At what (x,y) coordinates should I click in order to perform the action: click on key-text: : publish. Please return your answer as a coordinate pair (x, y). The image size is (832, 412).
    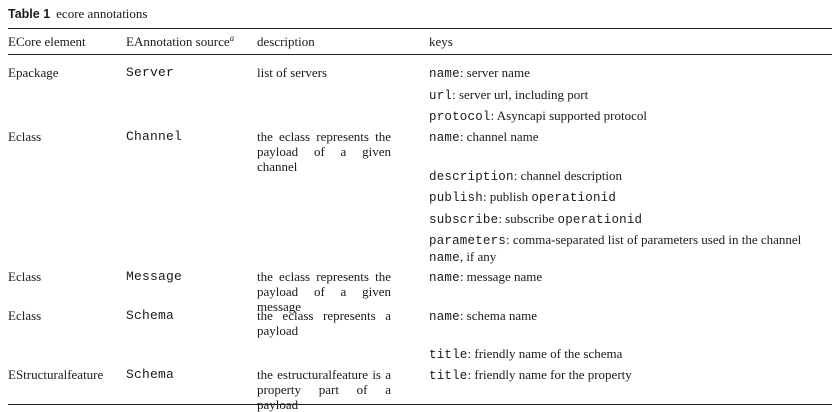
    Looking at the image, I should click on (507, 196).